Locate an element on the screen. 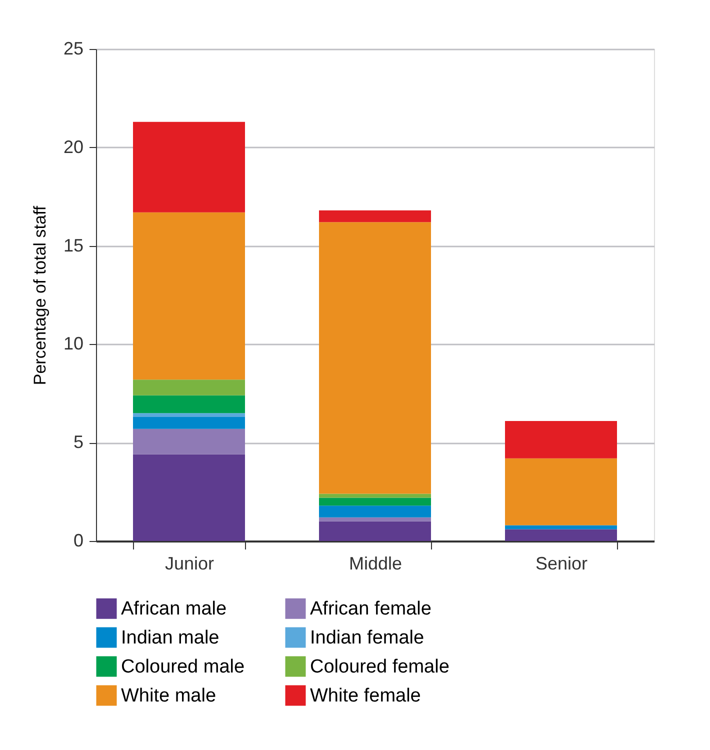  legend-label: African female is located at coordinates (371, 609).